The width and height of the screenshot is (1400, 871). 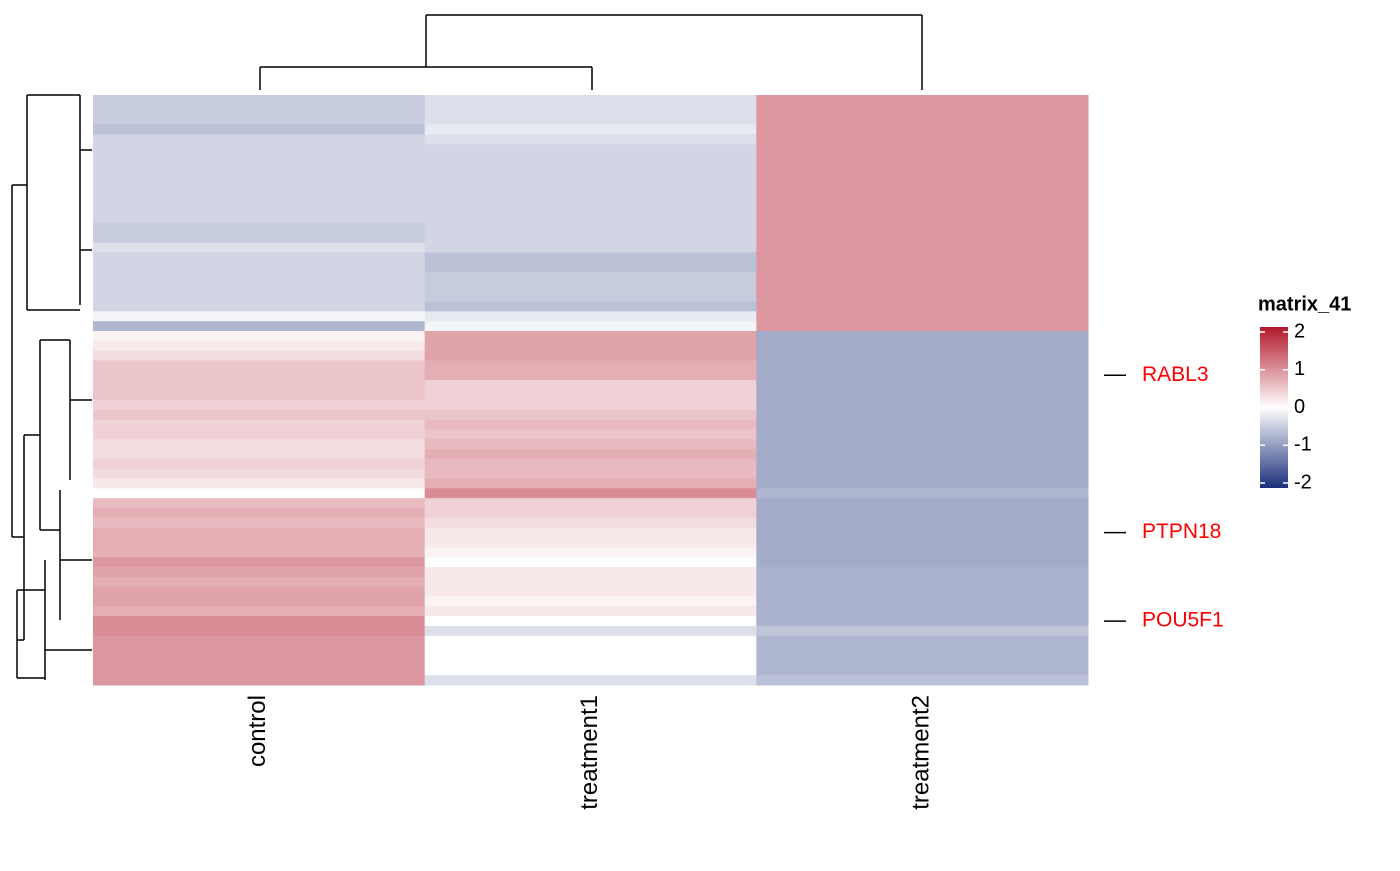 I want to click on row-dendrogram, so click(x=51, y=387).